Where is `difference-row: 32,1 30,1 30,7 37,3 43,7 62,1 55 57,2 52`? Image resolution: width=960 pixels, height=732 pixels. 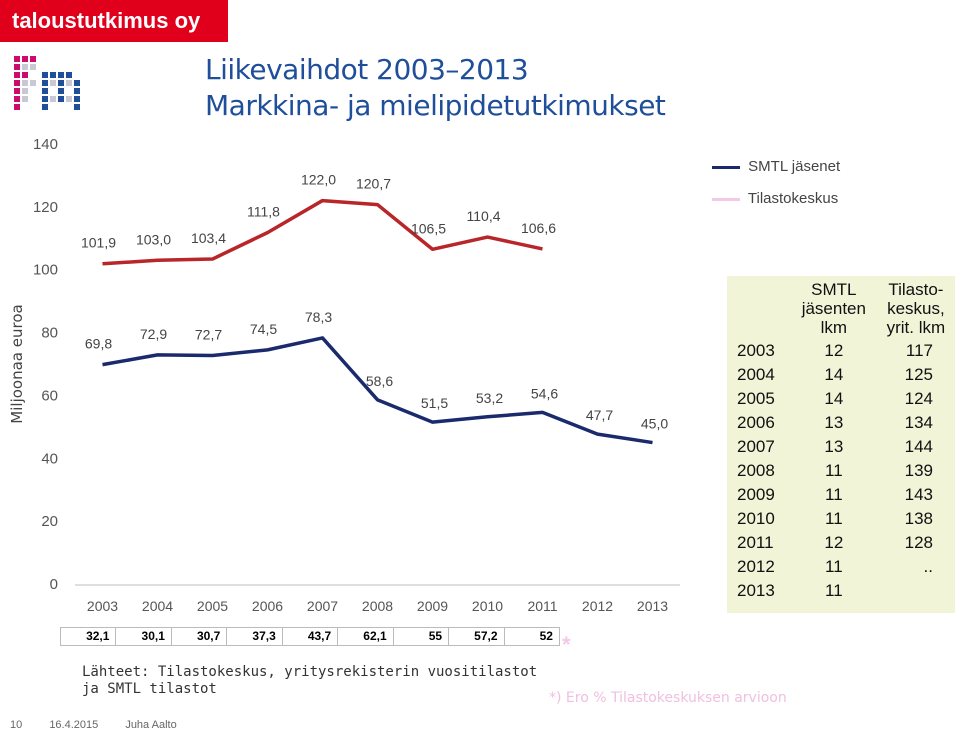
difference-row: 32,1 30,1 30,7 37,3 43,7 62,1 55 57,2 52 is located at coordinates (310, 636).